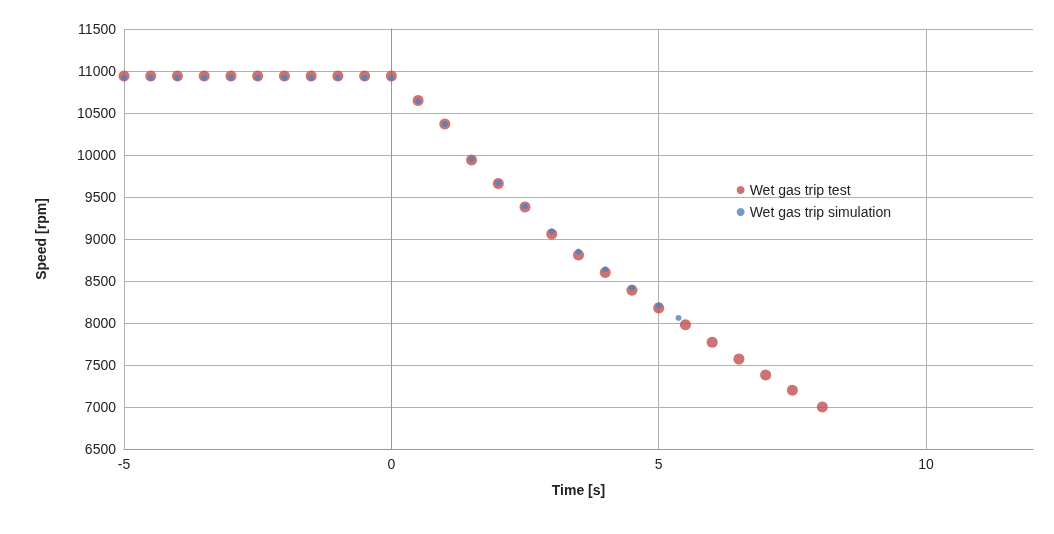 The image size is (1054, 534). I want to click on y-axis-title: Speed [rpm], so click(41, 239).